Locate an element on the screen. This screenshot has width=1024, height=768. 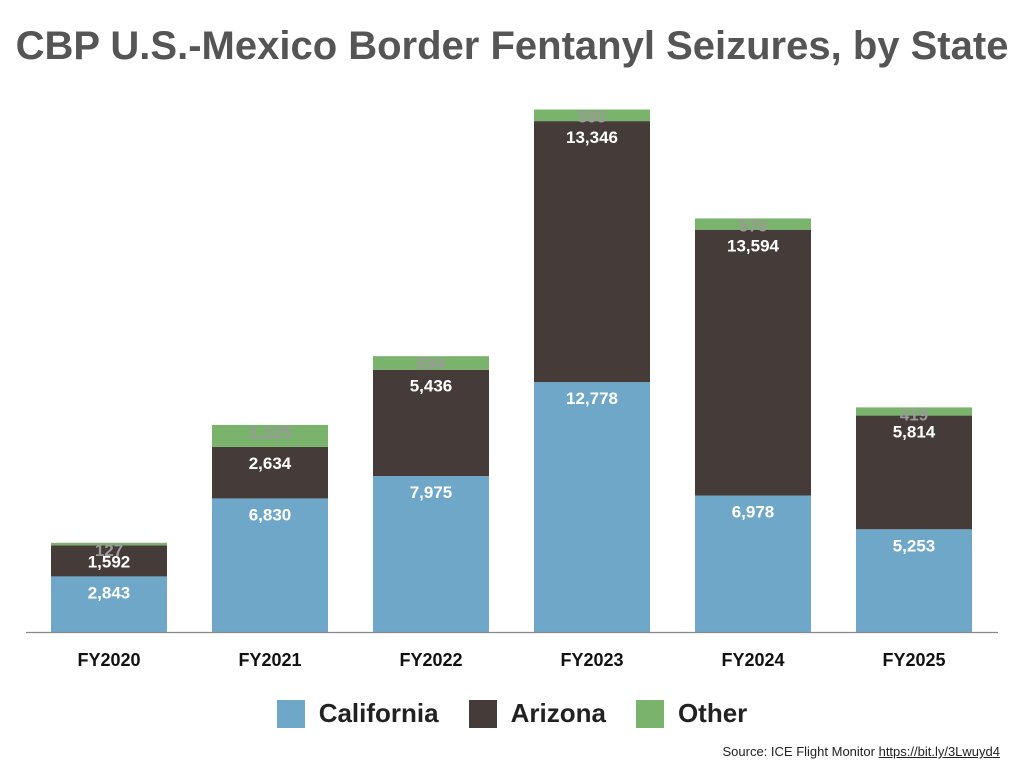
data-label-other-fy2022: 694 is located at coordinates (431, 363).